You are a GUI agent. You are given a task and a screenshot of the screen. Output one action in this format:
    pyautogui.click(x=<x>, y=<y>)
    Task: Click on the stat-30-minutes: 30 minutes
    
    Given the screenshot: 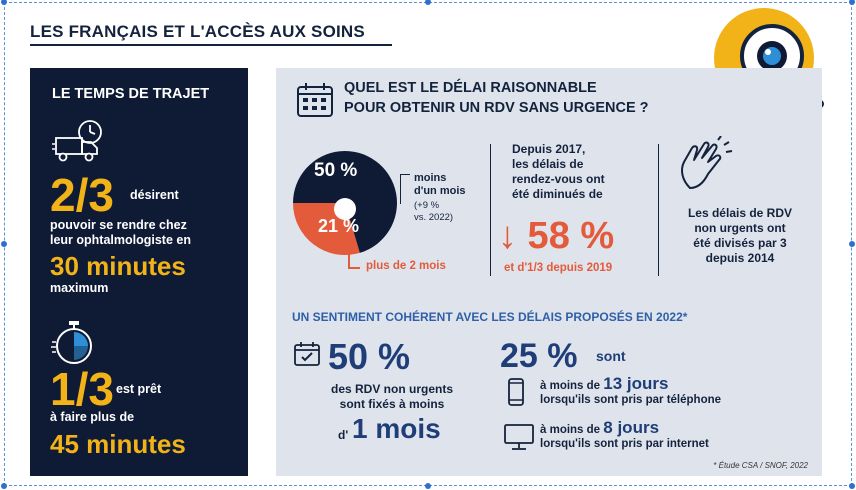 What is the action you would take?
    pyautogui.click(x=118, y=266)
    